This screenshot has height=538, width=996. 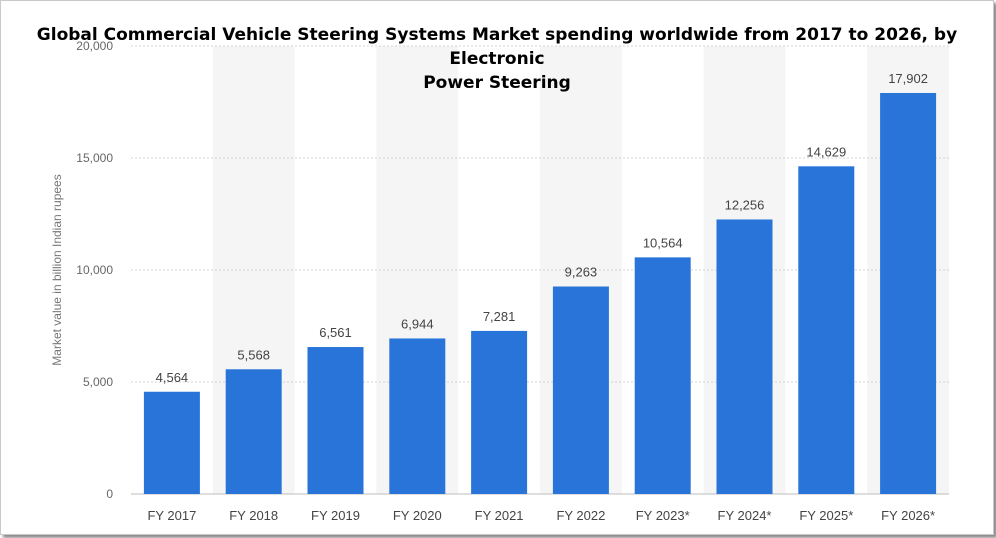 I want to click on y-tick-label: 0, so click(x=109, y=494).